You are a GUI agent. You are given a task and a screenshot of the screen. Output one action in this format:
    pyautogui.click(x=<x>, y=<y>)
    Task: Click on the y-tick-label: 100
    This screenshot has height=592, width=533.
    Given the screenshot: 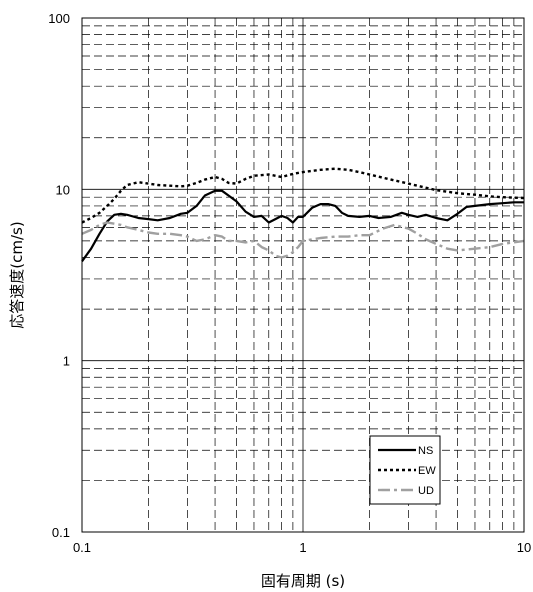 What is the action you would take?
    pyautogui.click(x=59, y=18)
    